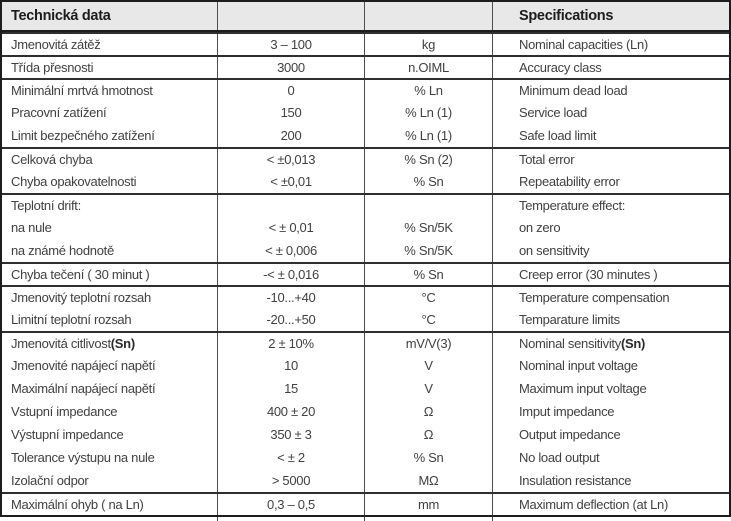 This screenshot has height=521, width=731. What do you see at coordinates (291, 181) in the screenshot?
I see `value-cell: < ±0,01` at bounding box center [291, 181].